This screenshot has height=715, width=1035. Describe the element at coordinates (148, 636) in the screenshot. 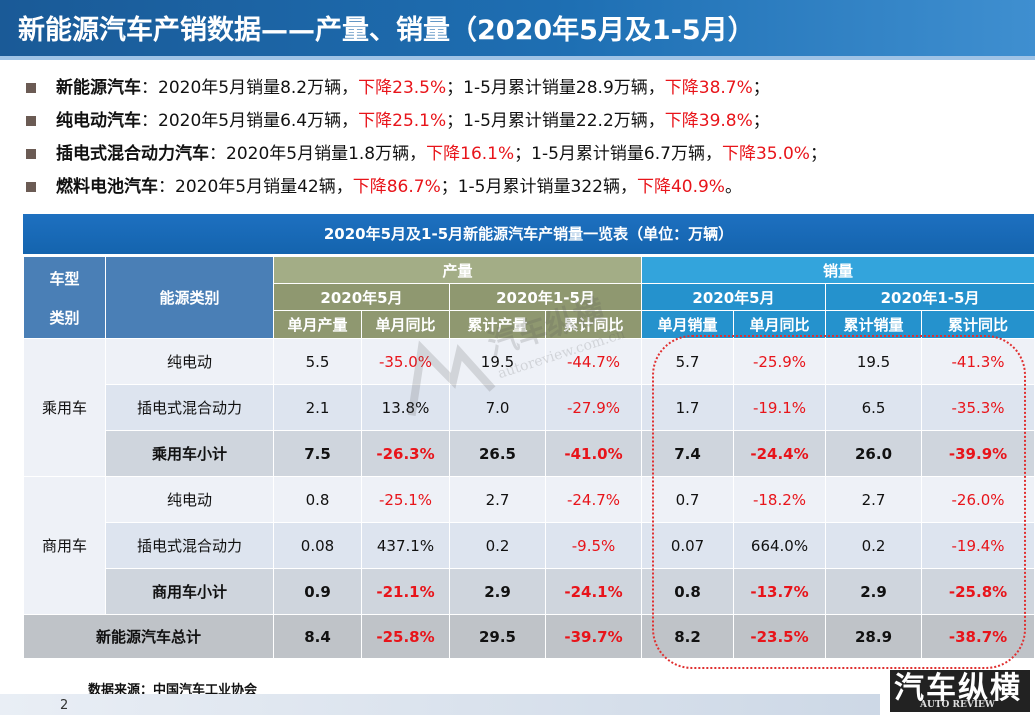

I see `row-label: 新能源汽车总计` at that location.